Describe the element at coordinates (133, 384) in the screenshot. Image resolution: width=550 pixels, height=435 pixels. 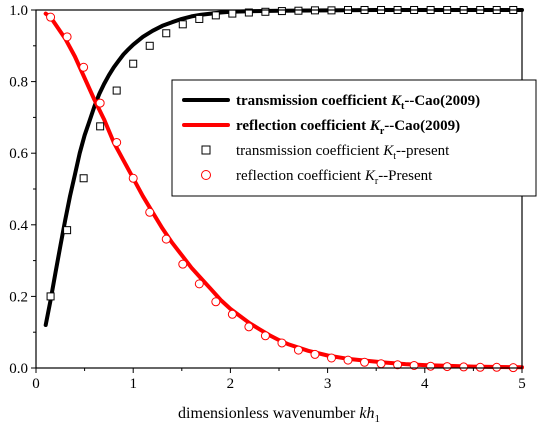
I see `x-tick-label: 1` at that location.